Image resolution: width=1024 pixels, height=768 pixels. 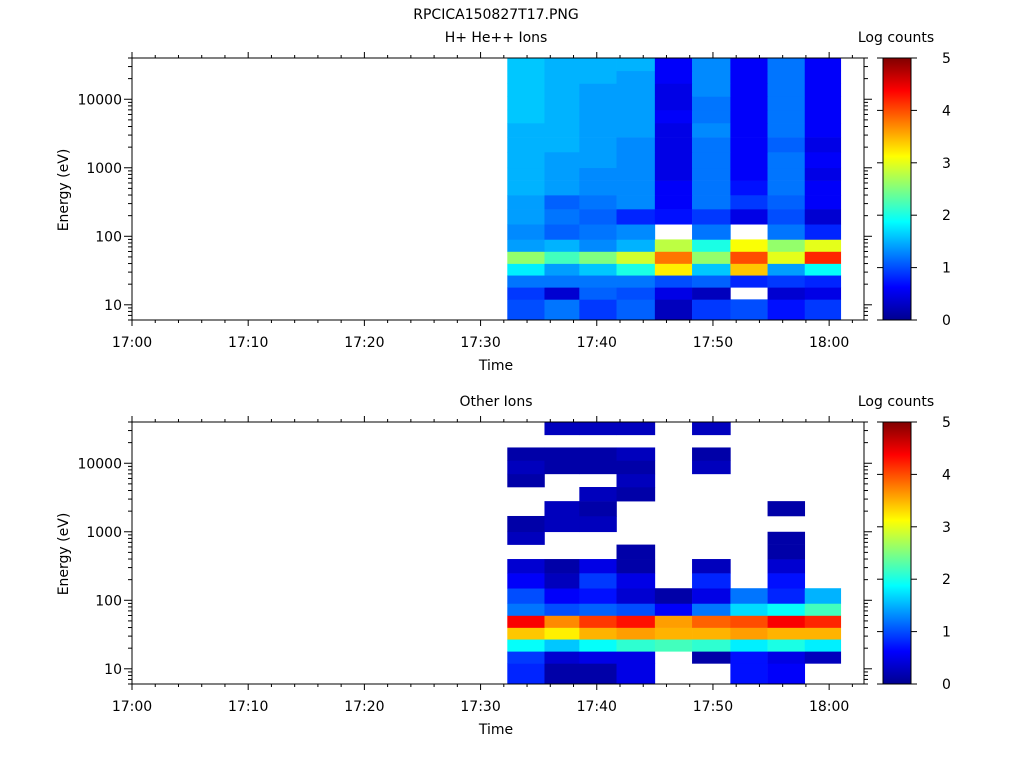 What do you see at coordinates (897, 553) in the screenshot?
I see `colorbar` at bounding box center [897, 553].